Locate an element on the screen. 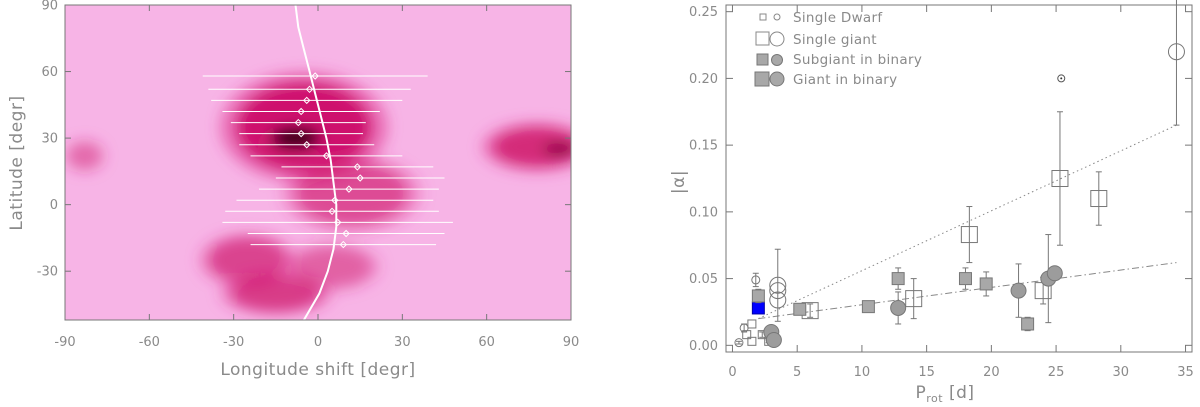  longitude-error-bars is located at coordinates (327, 160).